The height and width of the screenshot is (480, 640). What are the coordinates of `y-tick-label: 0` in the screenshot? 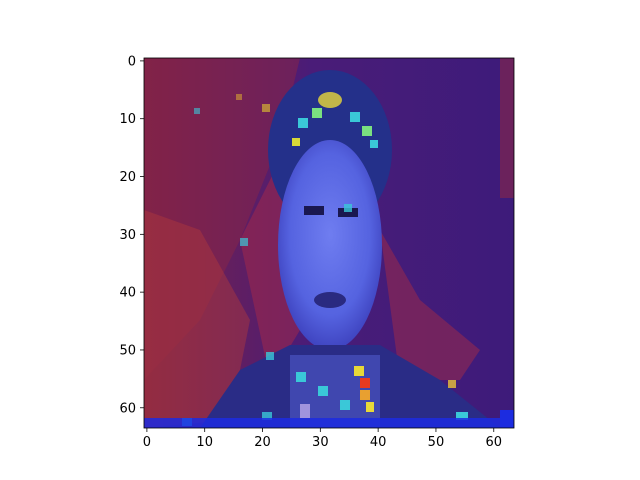 It's located at (132, 61).